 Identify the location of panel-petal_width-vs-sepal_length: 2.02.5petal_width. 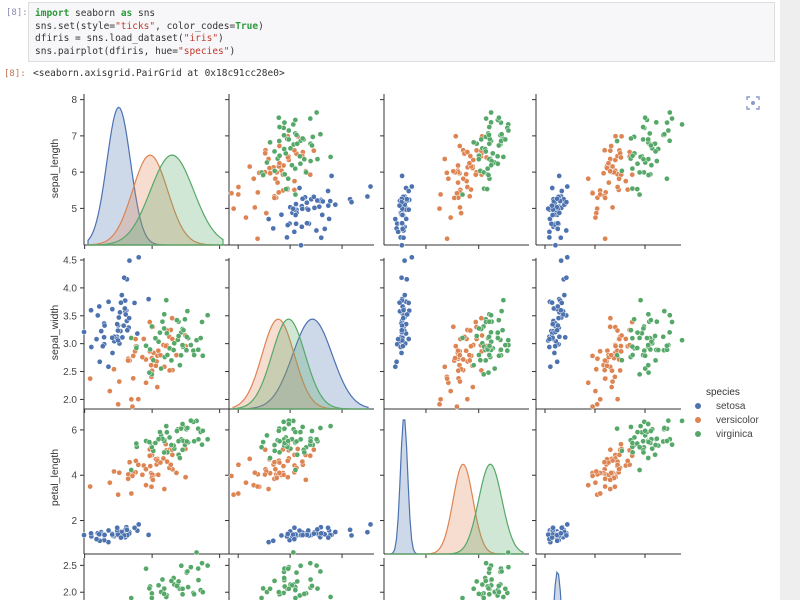
(137, 574).